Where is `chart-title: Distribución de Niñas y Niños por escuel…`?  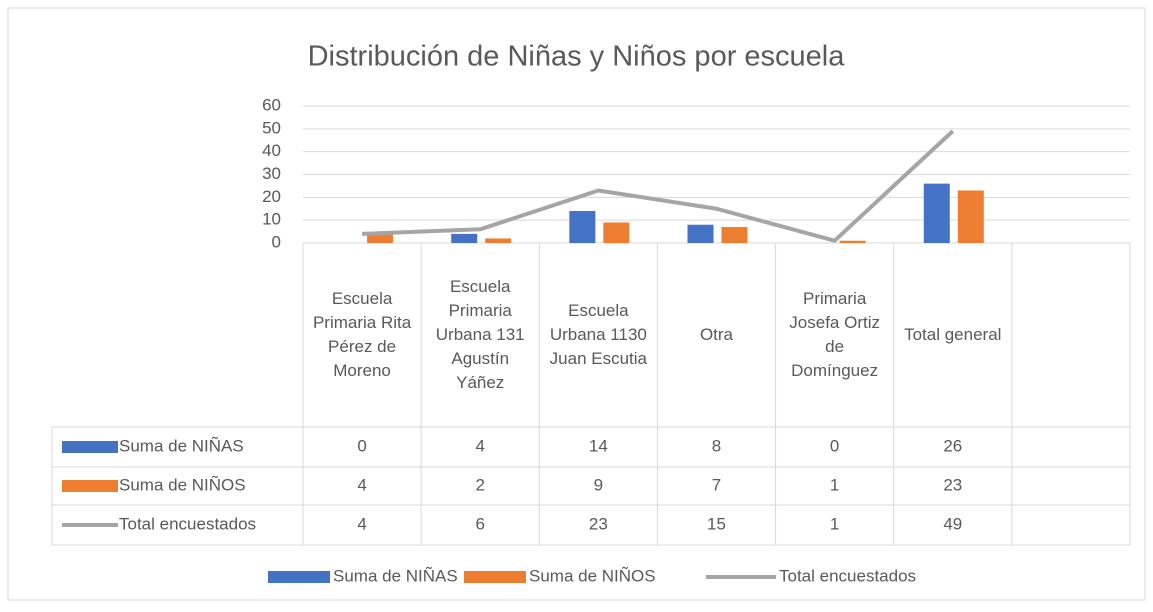 chart-title: Distribución de Niñas y Niños por escuel… is located at coordinates (577, 57).